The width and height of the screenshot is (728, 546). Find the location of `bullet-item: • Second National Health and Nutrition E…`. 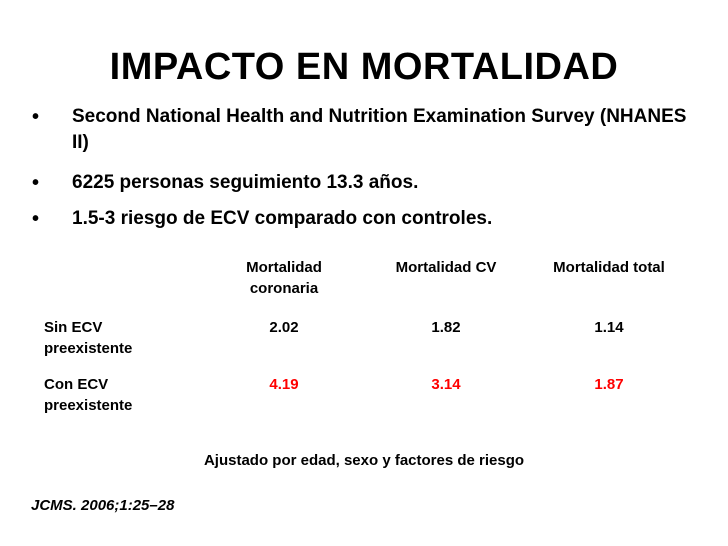

bullet-item: • Second National Health and Nutrition E… is located at coordinates (362, 130).